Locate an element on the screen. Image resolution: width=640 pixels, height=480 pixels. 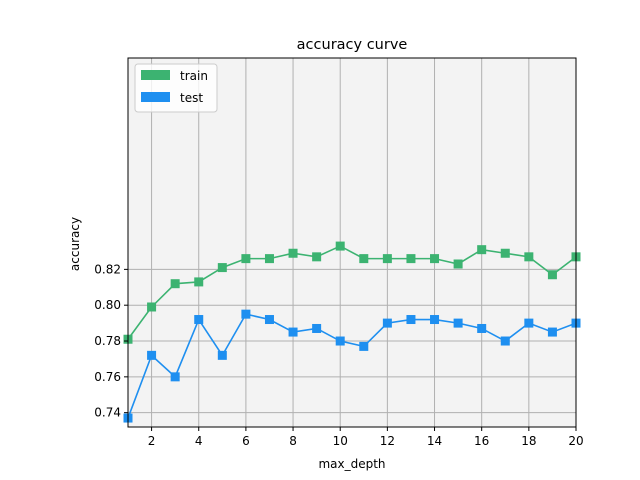
y-tick-label: 0.74 is located at coordinates (107, 413).